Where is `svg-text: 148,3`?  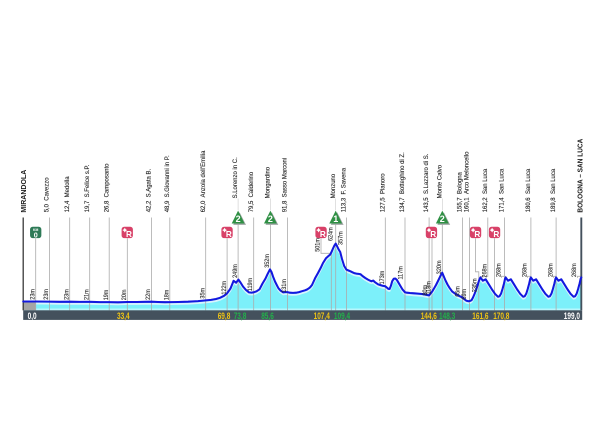
svg-text: 148,3 is located at coordinates (447, 316).